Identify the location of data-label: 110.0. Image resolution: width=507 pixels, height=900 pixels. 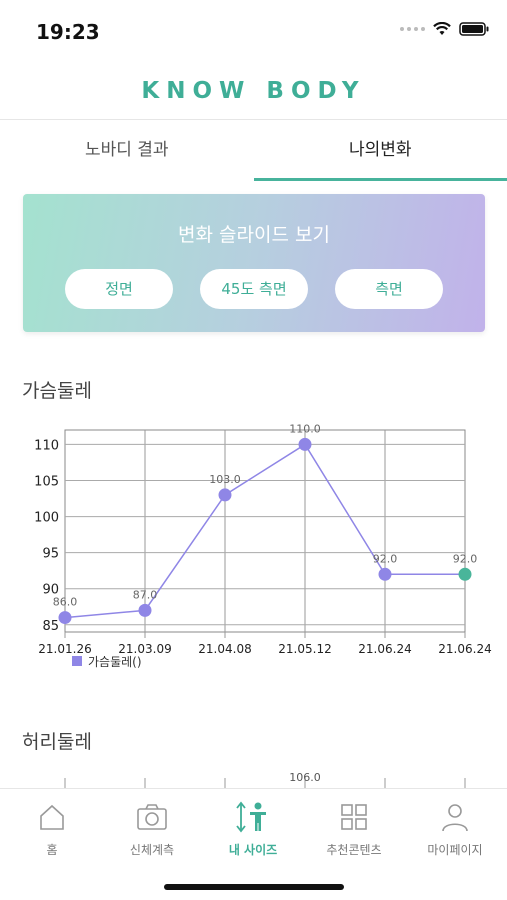
(305, 428).